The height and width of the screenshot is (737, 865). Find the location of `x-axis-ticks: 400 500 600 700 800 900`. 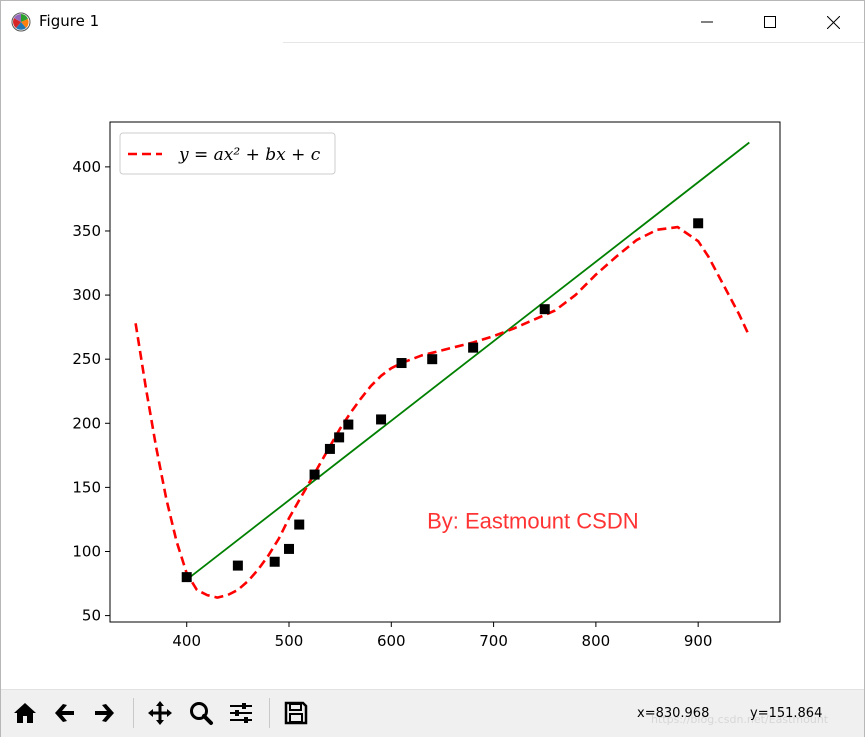

x-axis-ticks: 400 500 600 700 800 900 is located at coordinates (442, 636).